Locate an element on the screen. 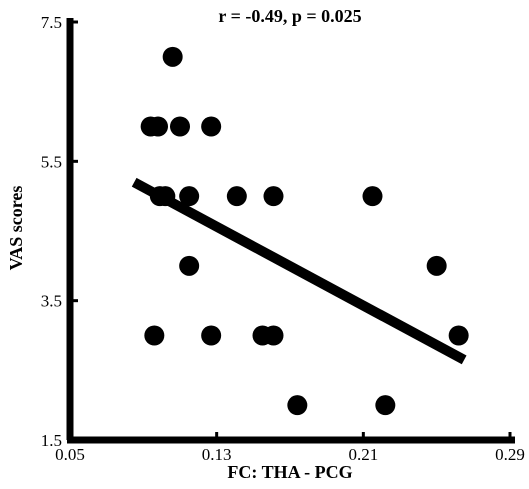 Image resolution: width=529 pixels, height=489 pixels. y-axis-ticks: 1.5 3.5 5.5 7.5 is located at coordinates (59, 231).